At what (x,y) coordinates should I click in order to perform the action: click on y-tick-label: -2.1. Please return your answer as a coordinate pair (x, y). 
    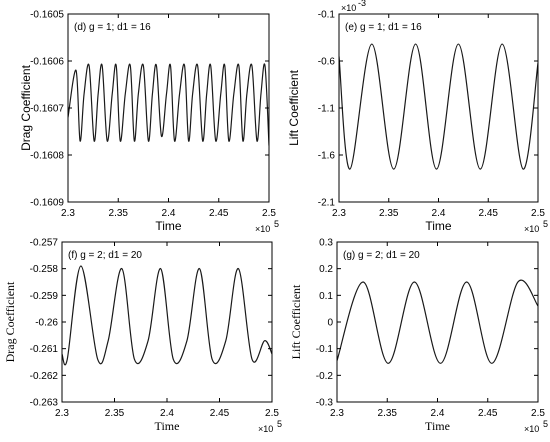
    Looking at the image, I should click on (327, 203).